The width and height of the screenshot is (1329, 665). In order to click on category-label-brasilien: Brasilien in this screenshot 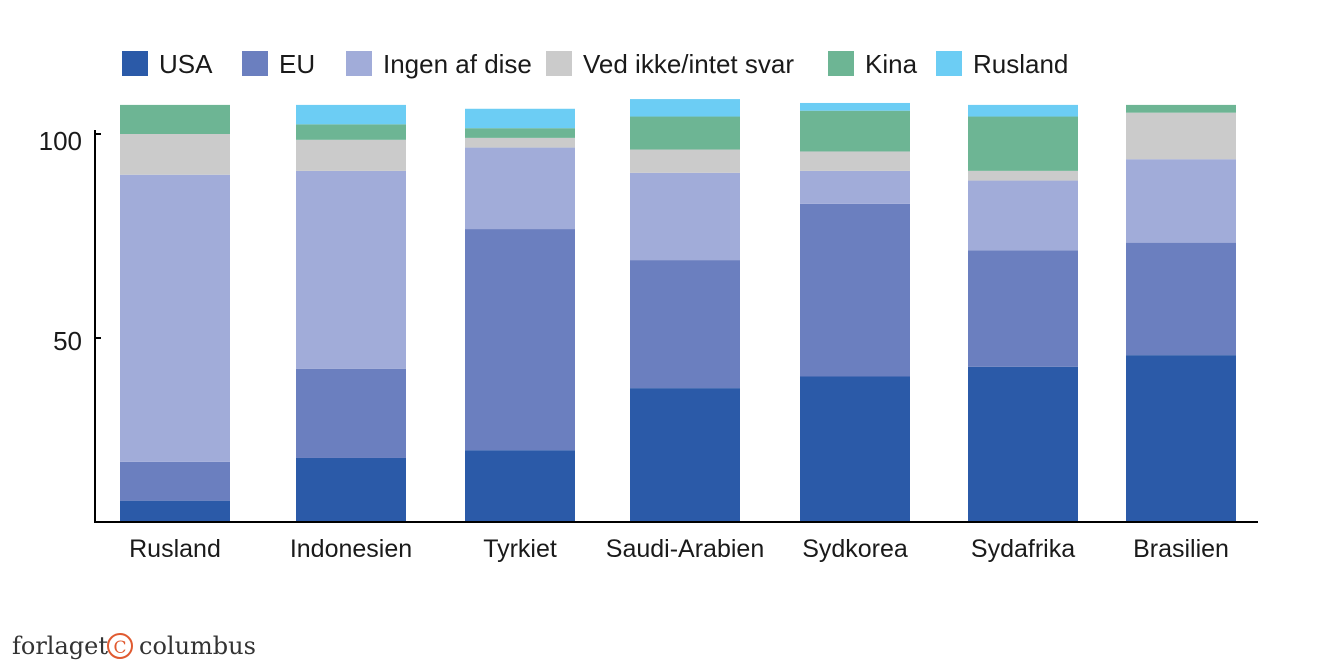, I will do `click(1181, 549)`.